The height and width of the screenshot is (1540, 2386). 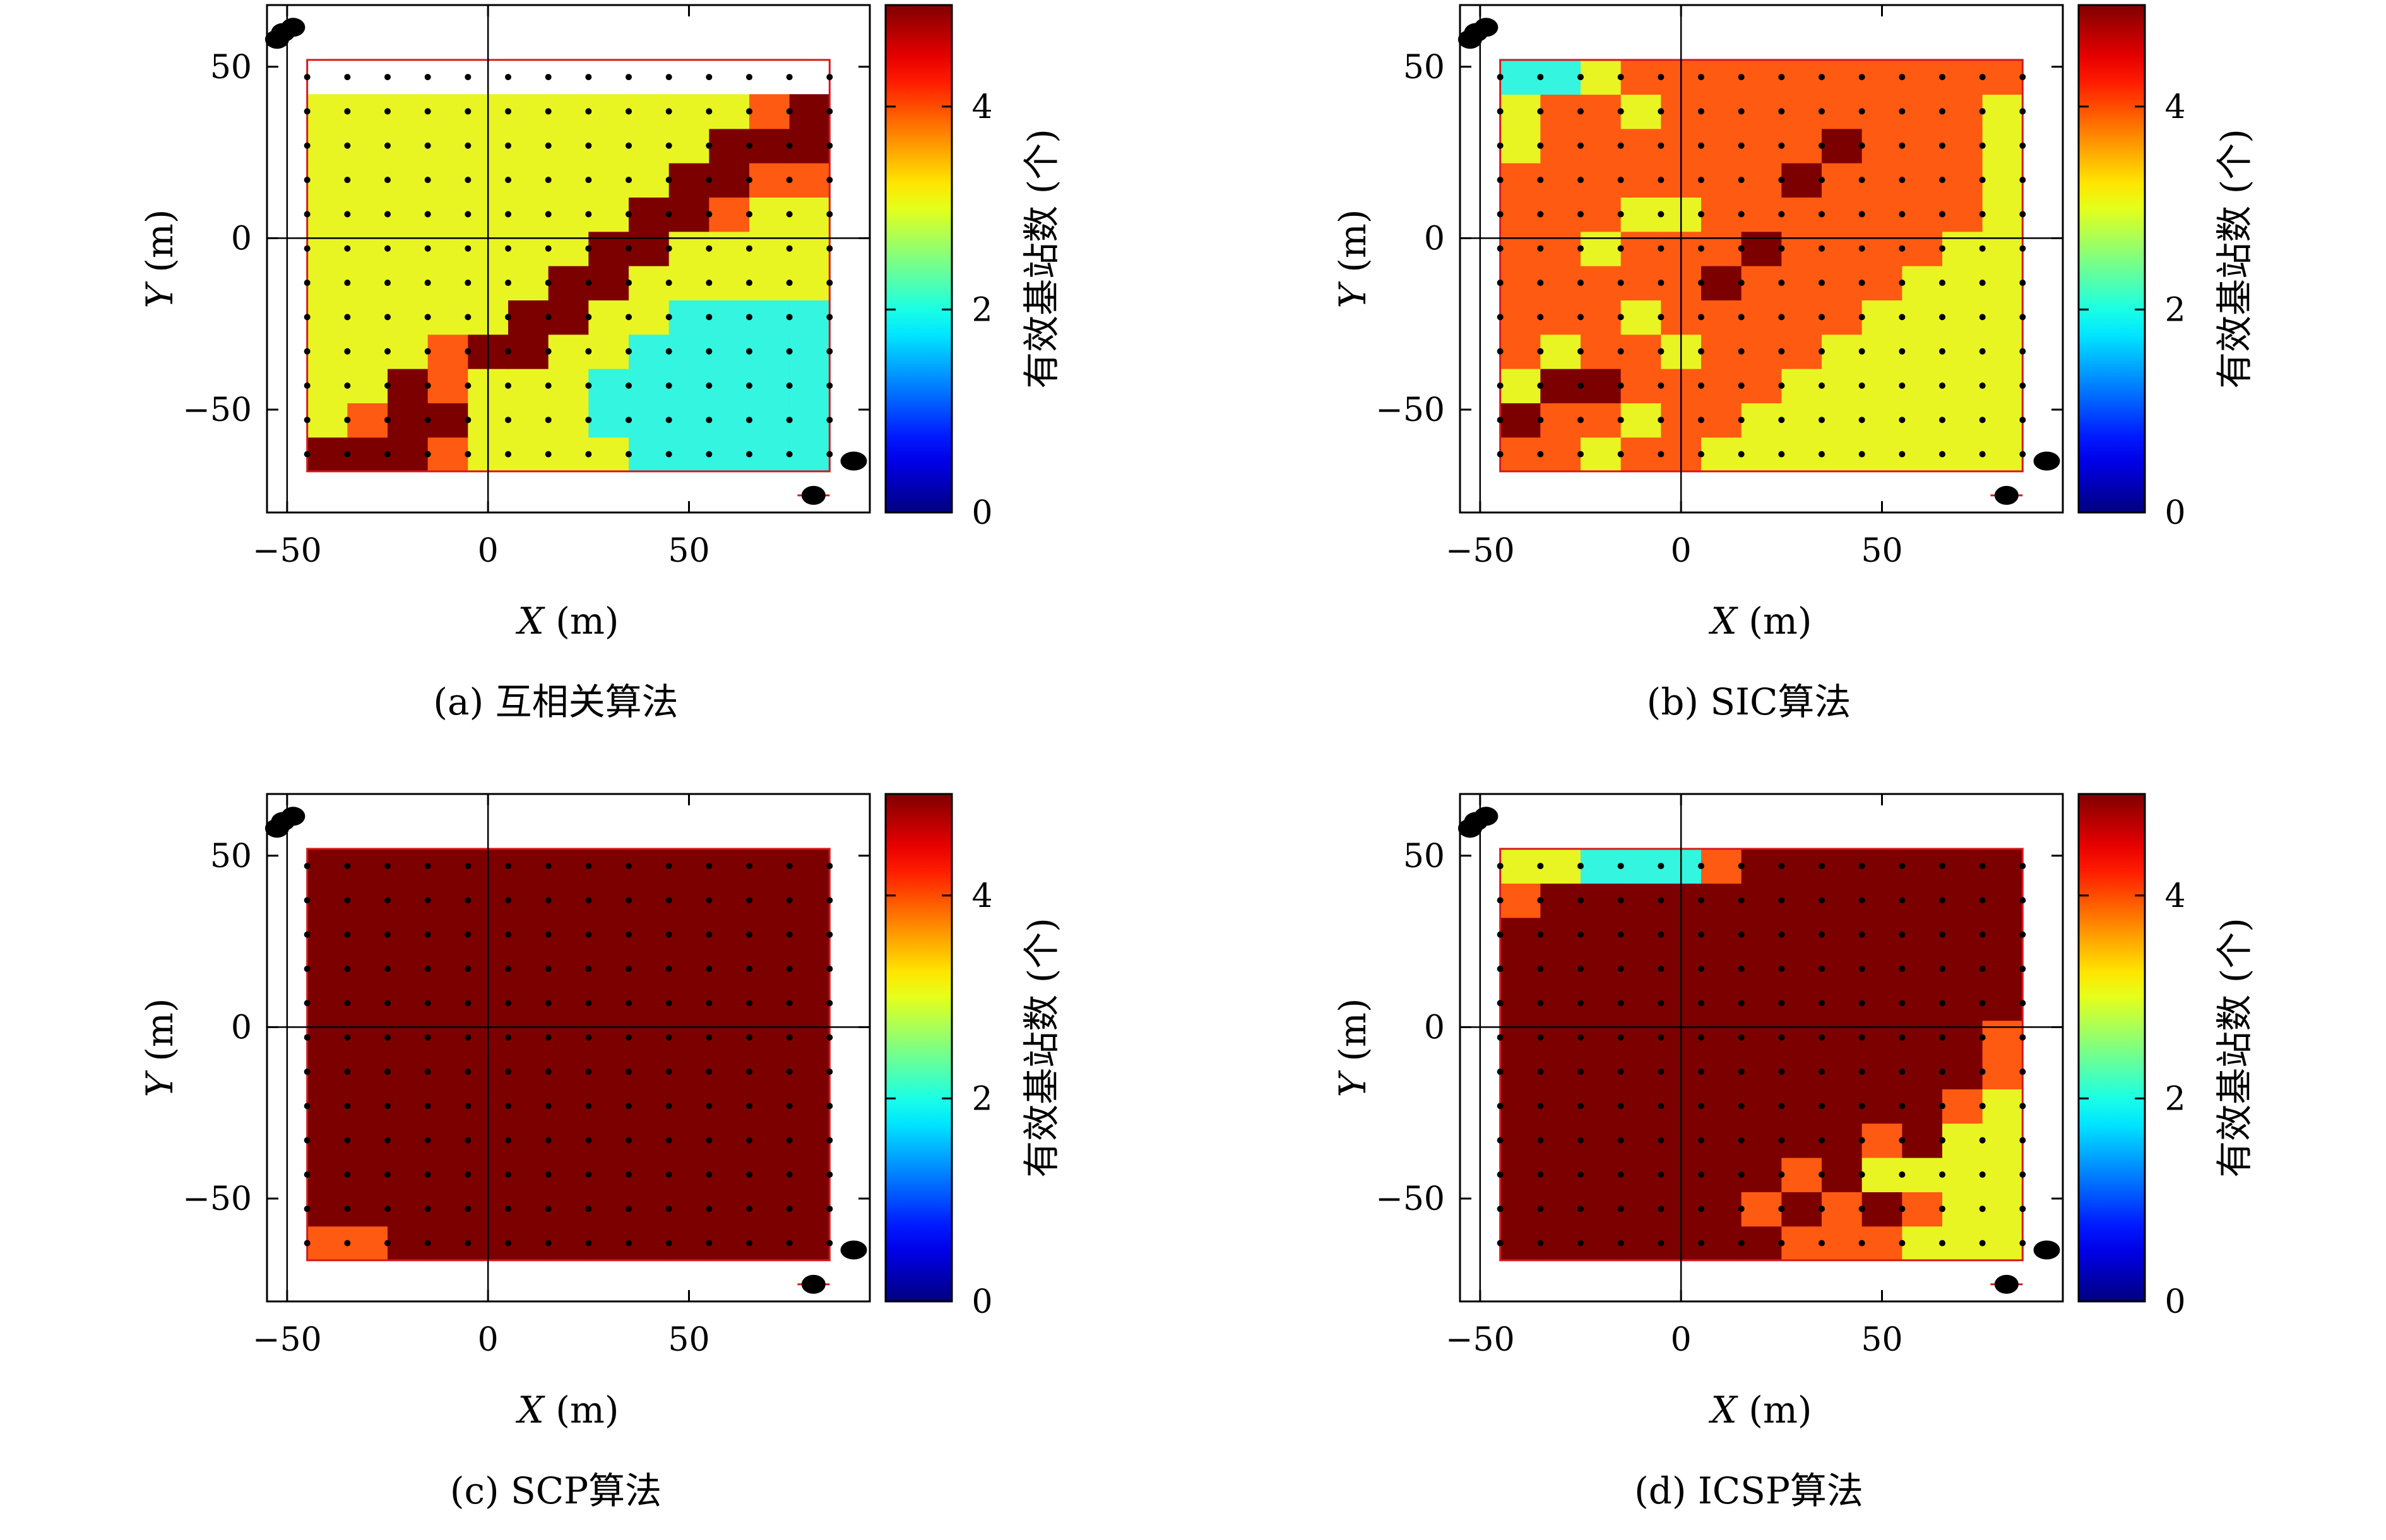 What do you see at coordinates (1762, 265) in the screenshot?
I see `heatmap-cells` at bounding box center [1762, 265].